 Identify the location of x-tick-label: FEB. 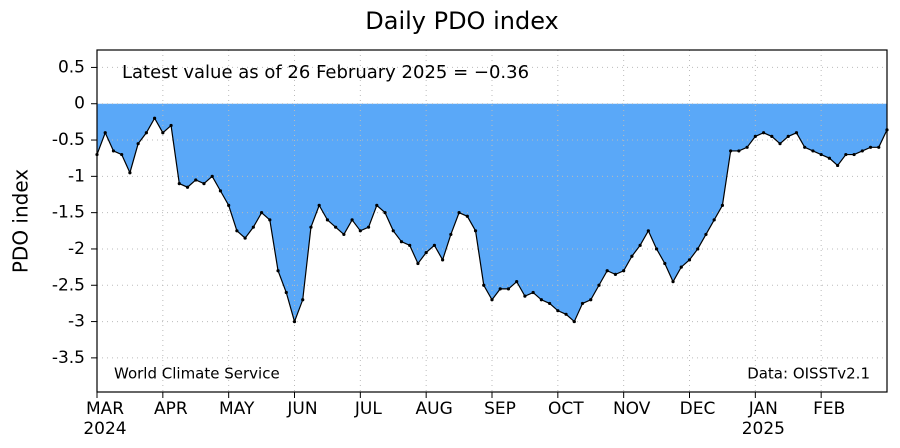
(829, 409).